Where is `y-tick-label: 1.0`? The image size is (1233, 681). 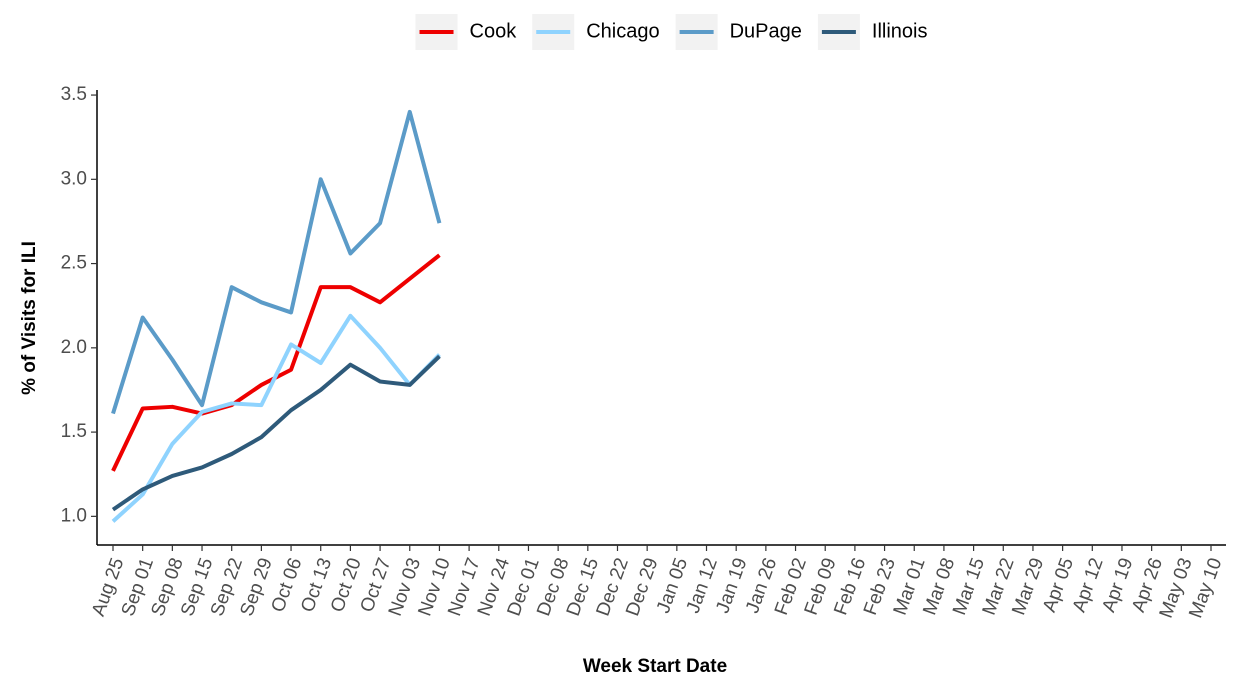
y-tick-label: 1.0 is located at coordinates (74, 515).